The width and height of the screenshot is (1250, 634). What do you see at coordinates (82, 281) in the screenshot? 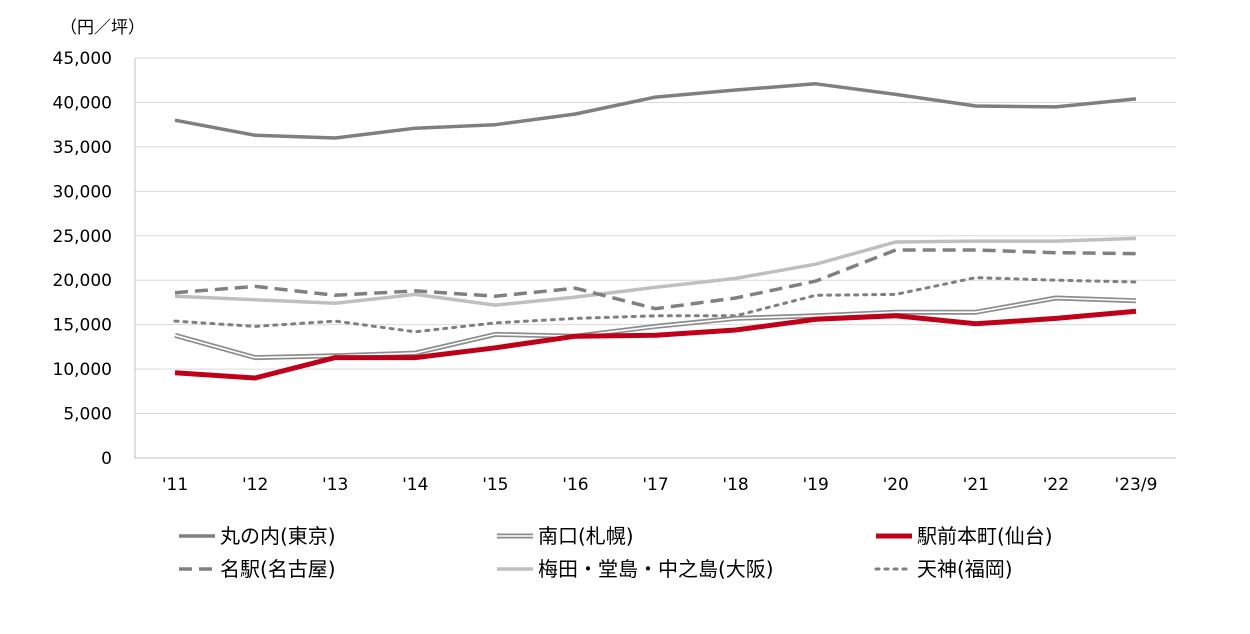
I see `y-tick-label: 20,000` at bounding box center [82, 281].